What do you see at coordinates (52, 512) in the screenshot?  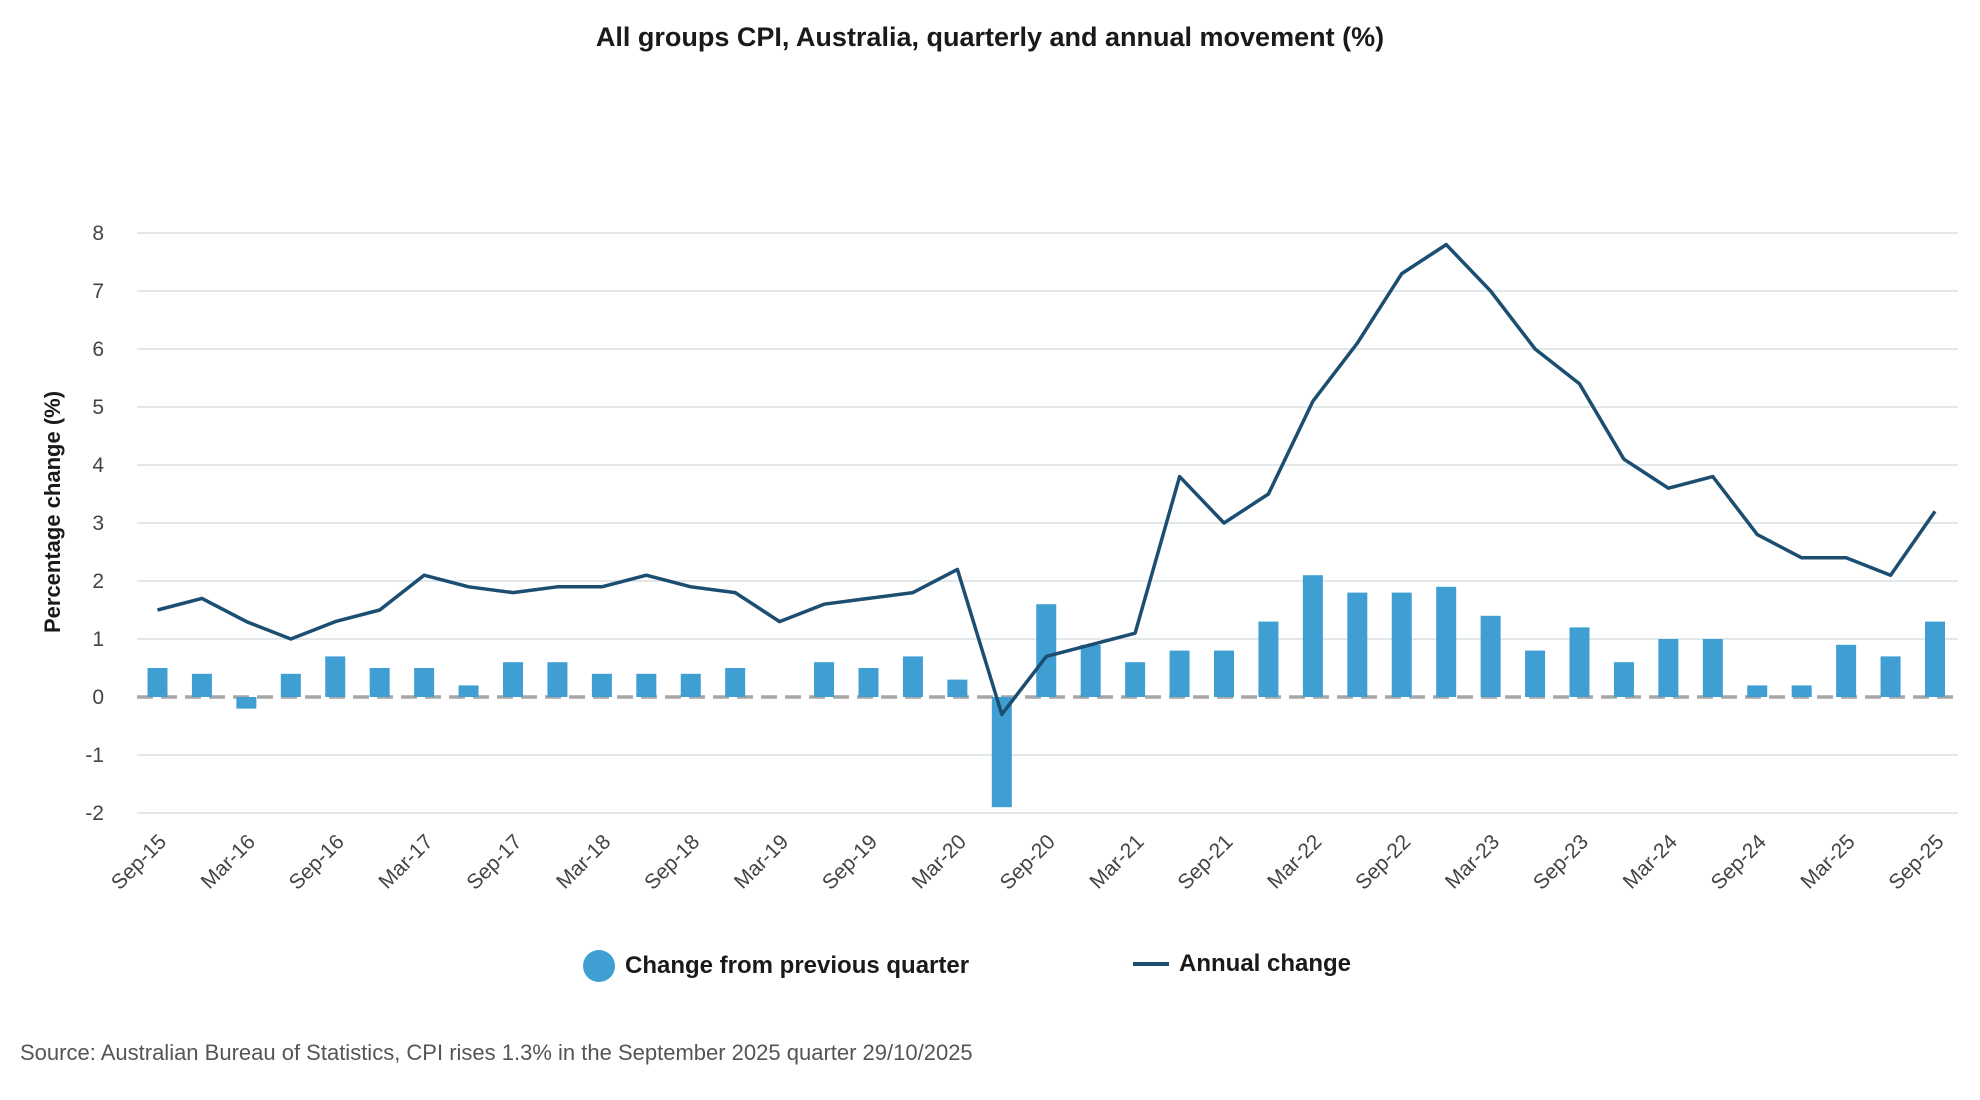 I see `y-axis-title: Percentage change (%)` at bounding box center [52, 512].